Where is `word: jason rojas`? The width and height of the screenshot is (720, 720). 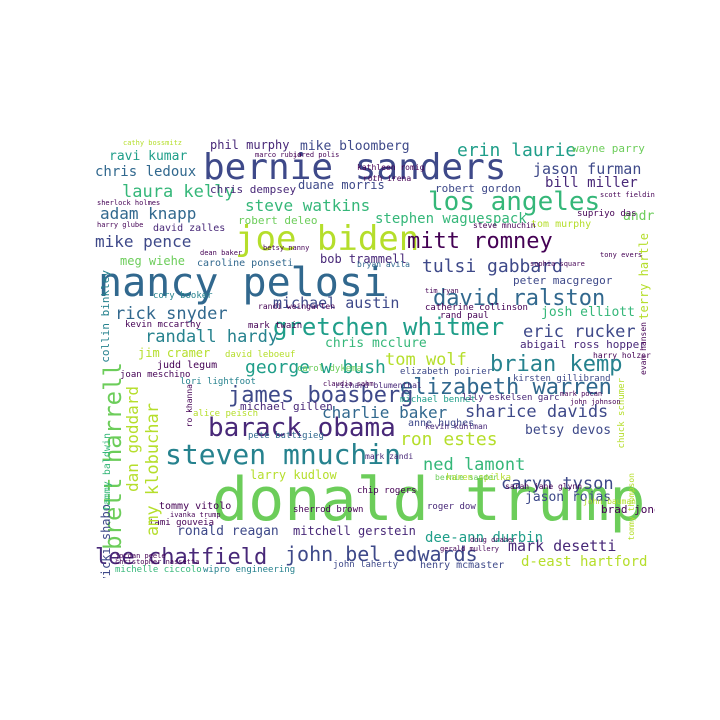 word: jason rojas is located at coordinates (568, 497).